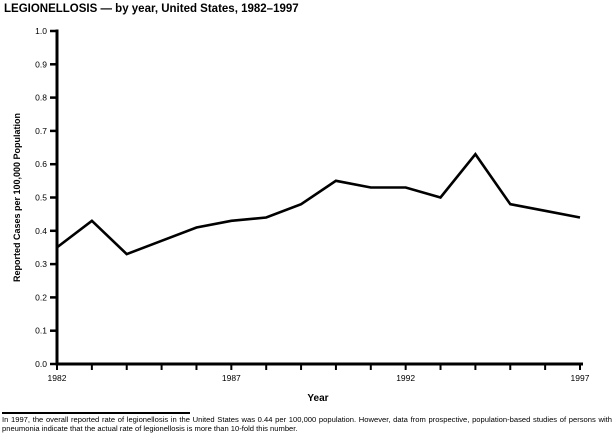 The width and height of the screenshot is (615, 439). Describe the element at coordinates (41, 231) in the screenshot. I see `y-tick-label: 0.4` at that location.